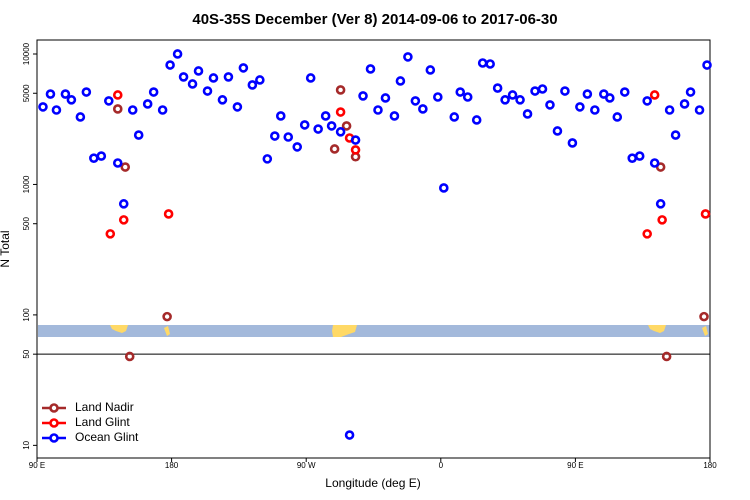  I want to click on x-axis-label: Longitude (deg E), so click(372, 483).